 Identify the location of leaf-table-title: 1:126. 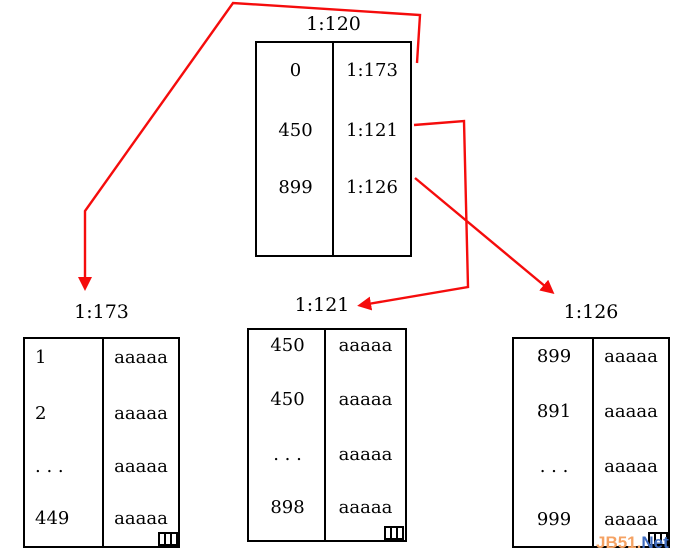
(591, 312).